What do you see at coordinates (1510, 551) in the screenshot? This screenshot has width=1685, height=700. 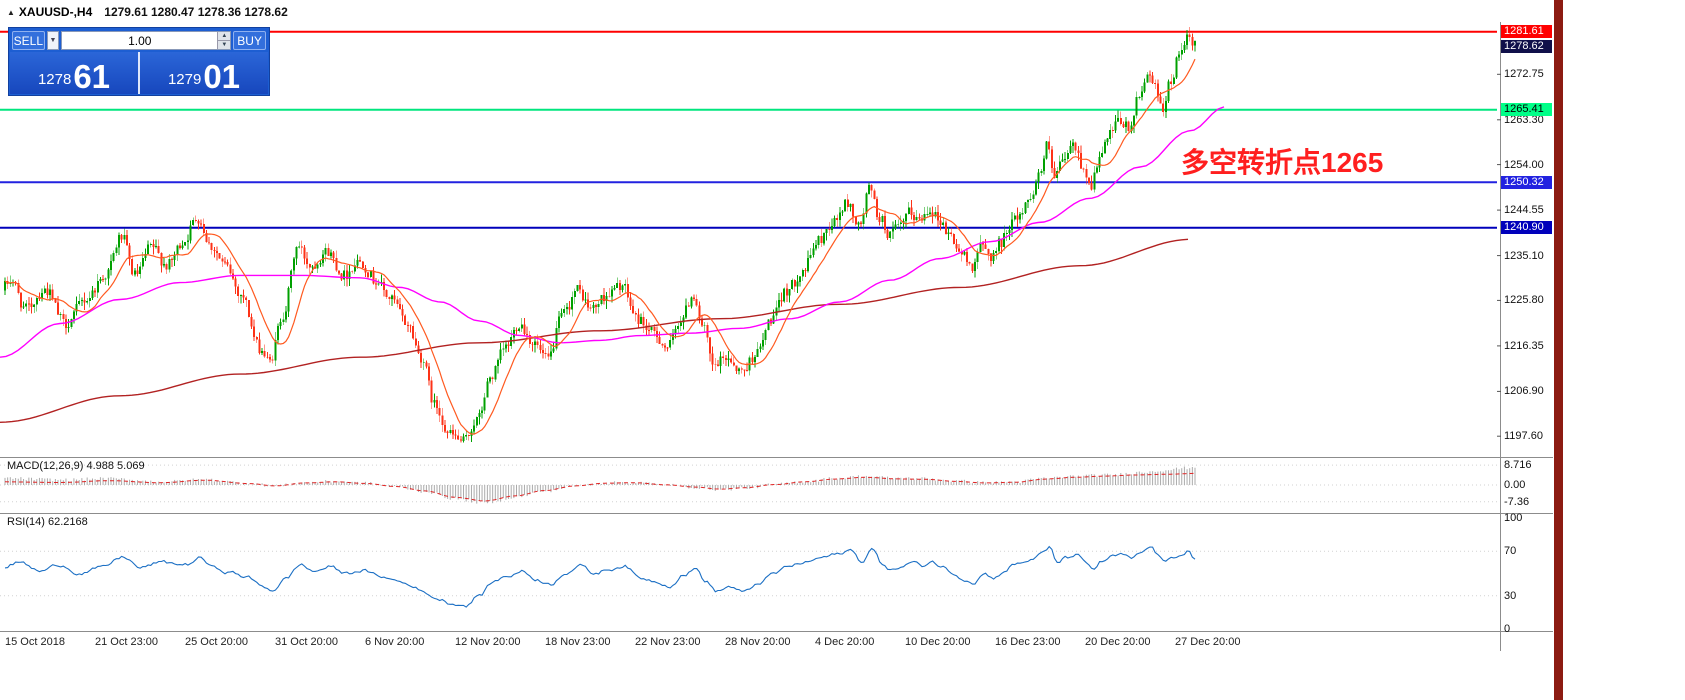 I see `rsi-axis-tick: 70` at bounding box center [1510, 551].